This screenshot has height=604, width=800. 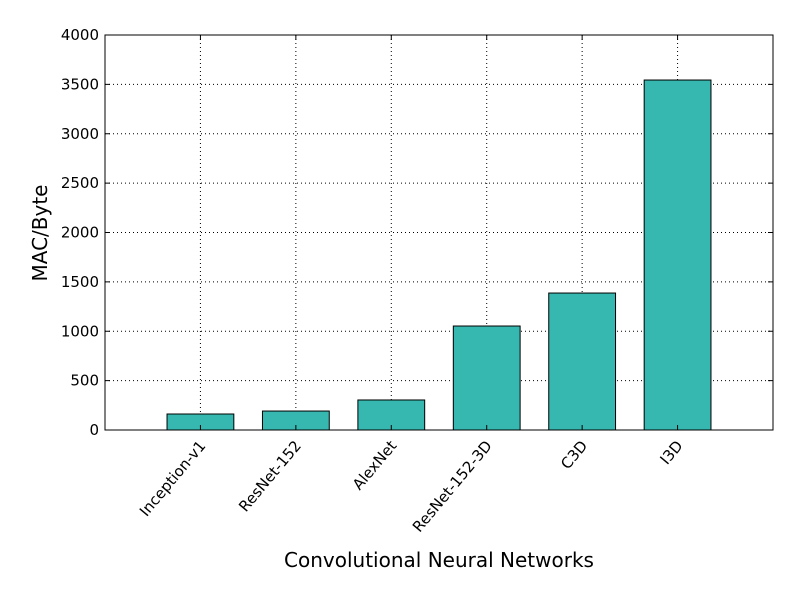 What do you see at coordinates (40, 233) in the screenshot?
I see `y-axis-label: MAC/Byte` at bounding box center [40, 233].